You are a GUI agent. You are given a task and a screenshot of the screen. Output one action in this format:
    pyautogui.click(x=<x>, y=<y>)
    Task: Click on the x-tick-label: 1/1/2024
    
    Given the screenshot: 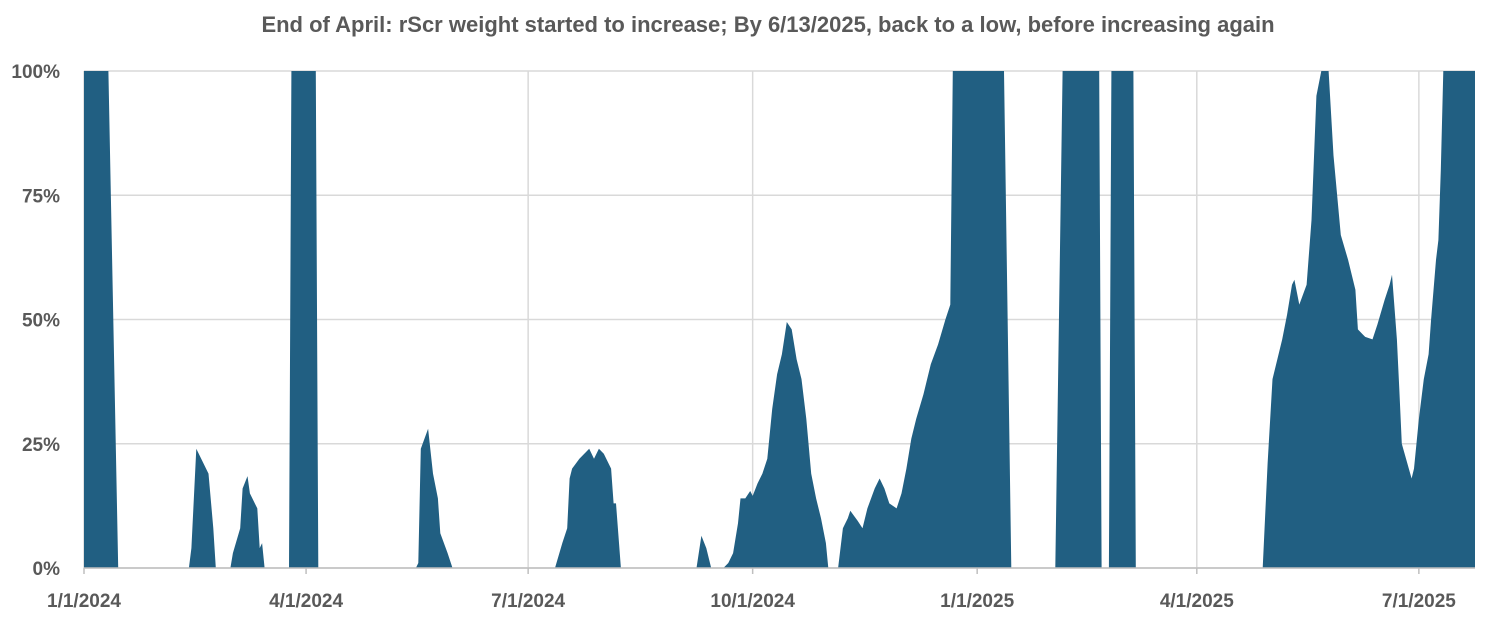 What is the action you would take?
    pyautogui.click(x=84, y=601)
    